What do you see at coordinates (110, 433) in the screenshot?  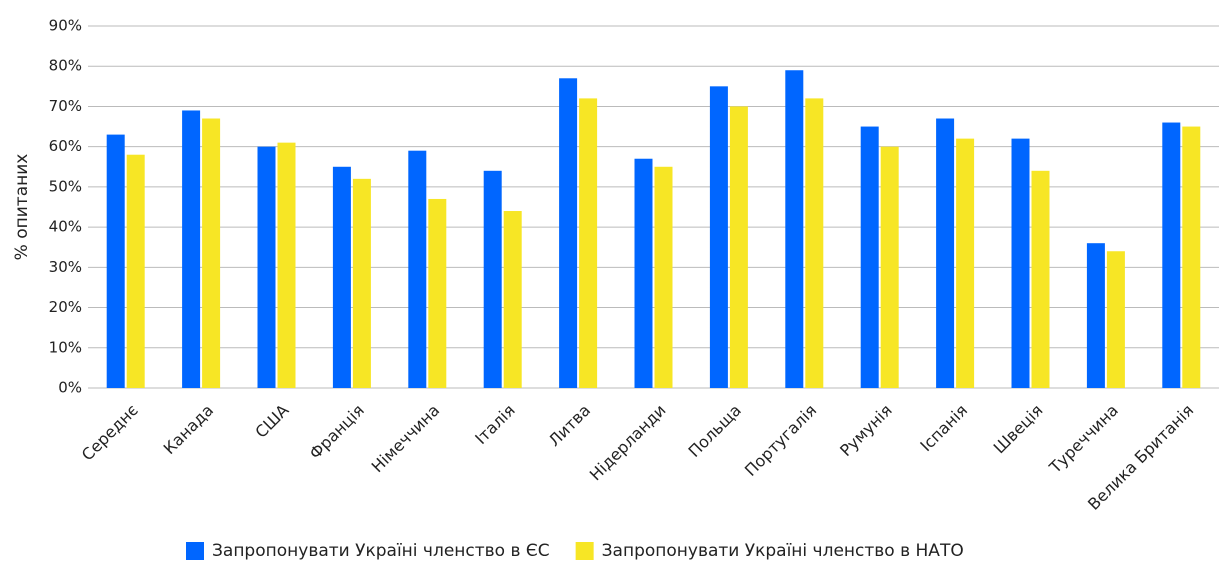 I see `x-tick-label: Середнє` at bounding box center [110, 433].